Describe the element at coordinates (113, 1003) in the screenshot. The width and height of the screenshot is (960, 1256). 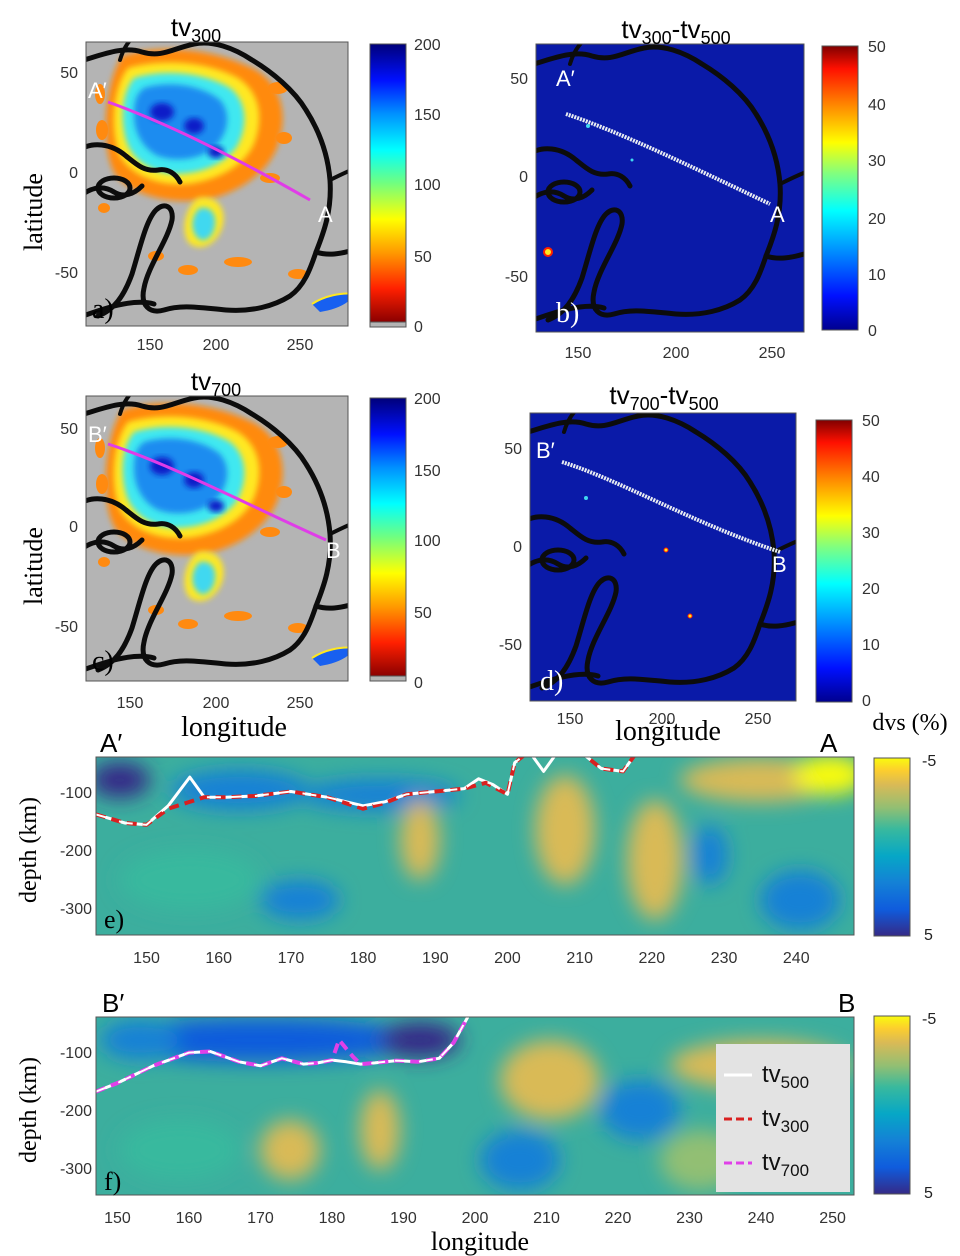
I see `section-f-start-label: B′` at that location.